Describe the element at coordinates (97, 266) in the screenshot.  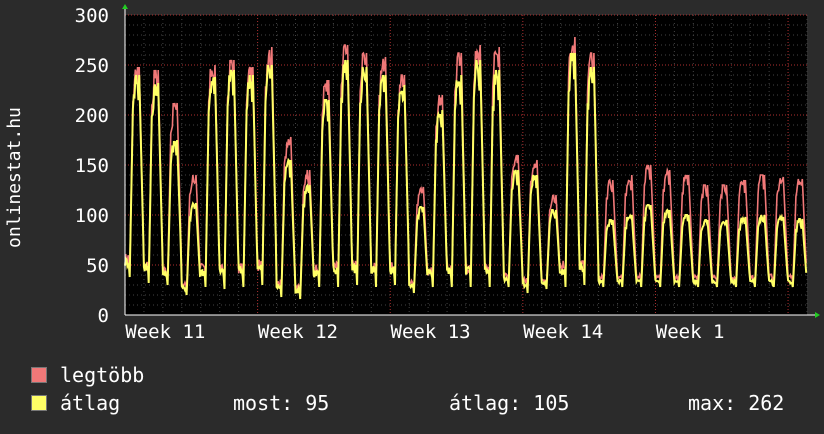
I see `y-tick-label: 50` at that location.